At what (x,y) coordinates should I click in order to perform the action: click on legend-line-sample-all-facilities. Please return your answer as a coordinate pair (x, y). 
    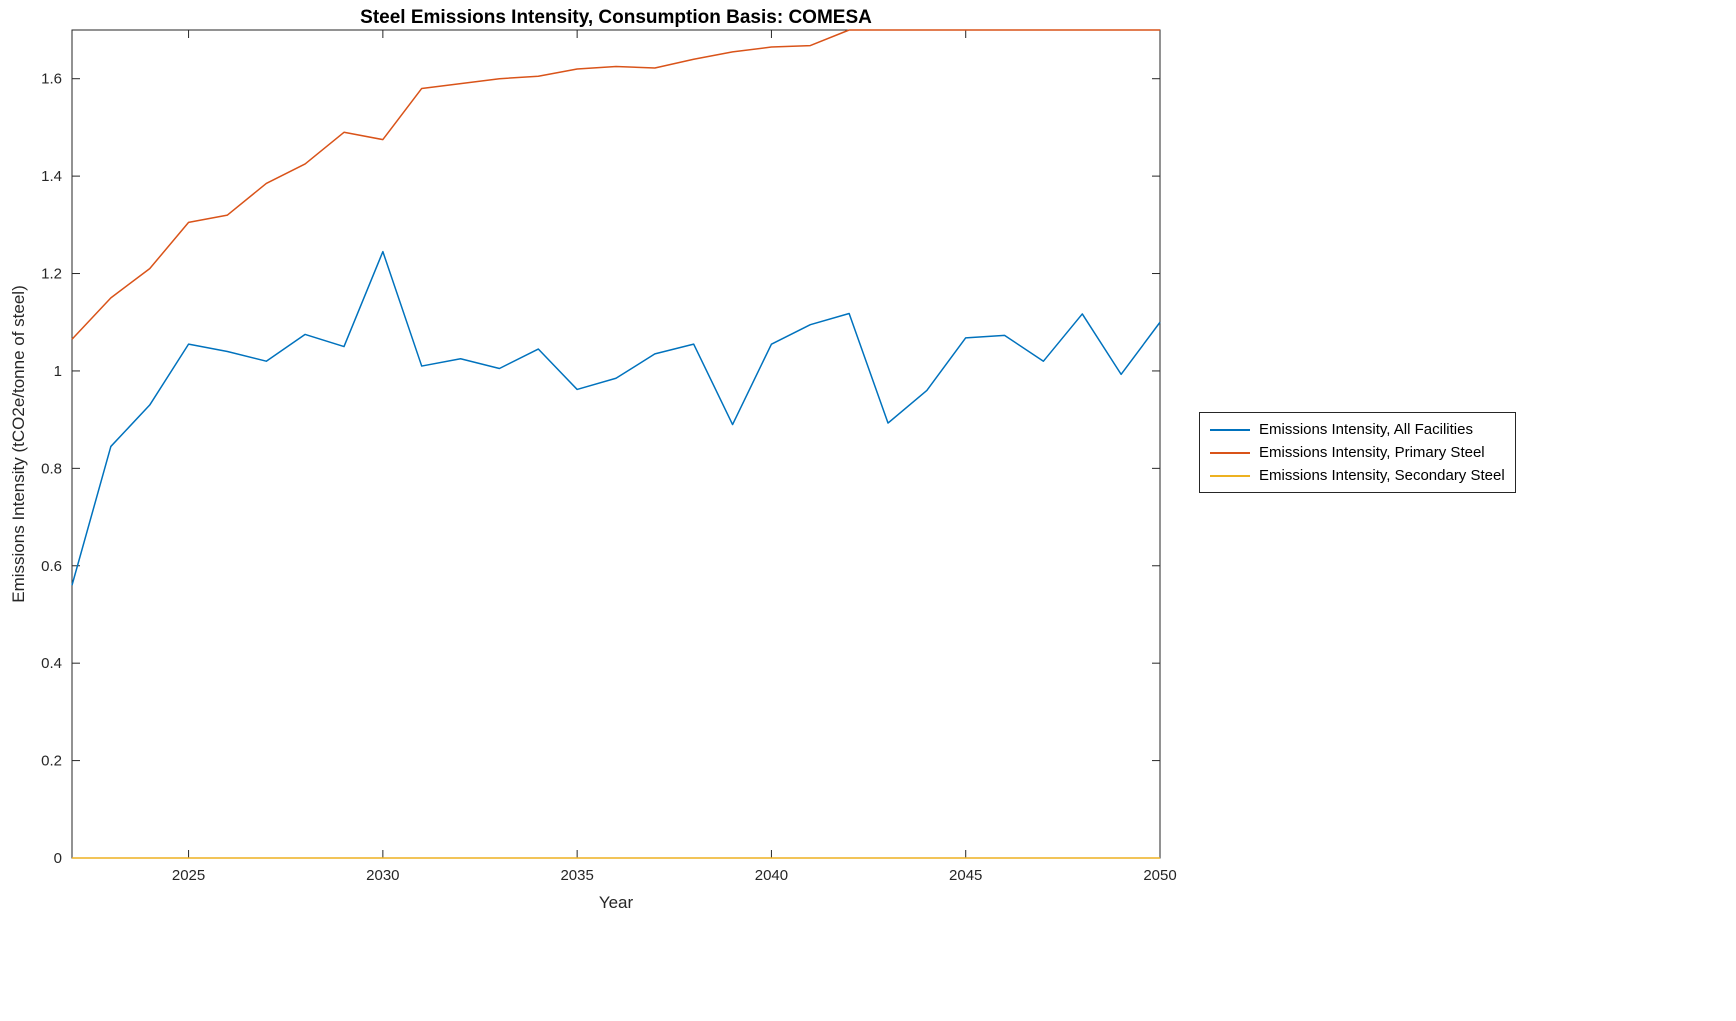
    Looking at the image, I should click on (1230, 429).